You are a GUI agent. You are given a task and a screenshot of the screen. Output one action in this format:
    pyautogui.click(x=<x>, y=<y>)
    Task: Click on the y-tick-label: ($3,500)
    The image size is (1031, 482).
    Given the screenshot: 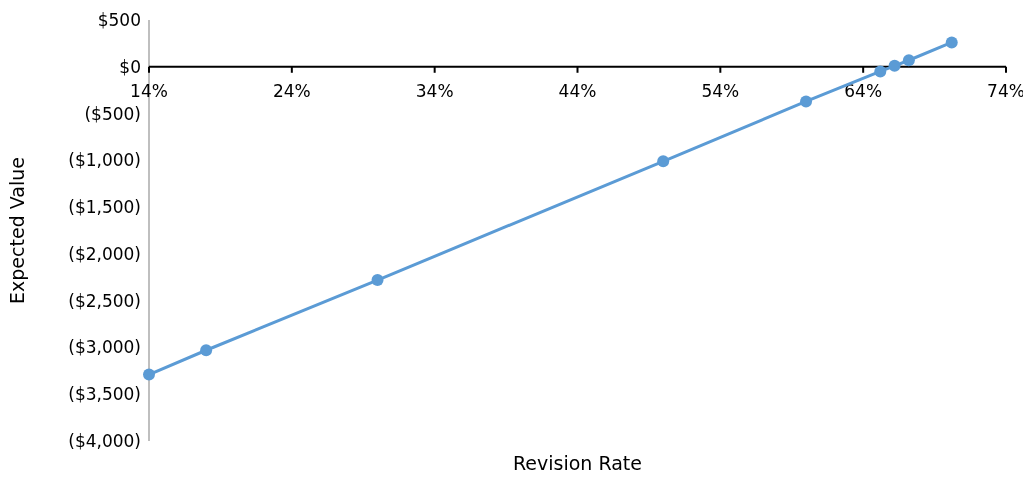 What is the action you would take?
    pyautogui.click(x=104, y=394)
    